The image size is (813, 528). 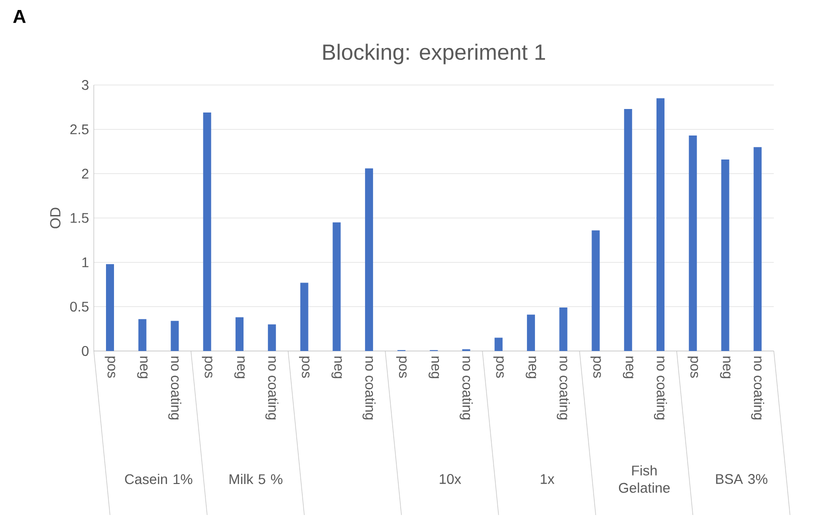 I want to click on y-tick-label: 0.5, so click(x=79, y=307).